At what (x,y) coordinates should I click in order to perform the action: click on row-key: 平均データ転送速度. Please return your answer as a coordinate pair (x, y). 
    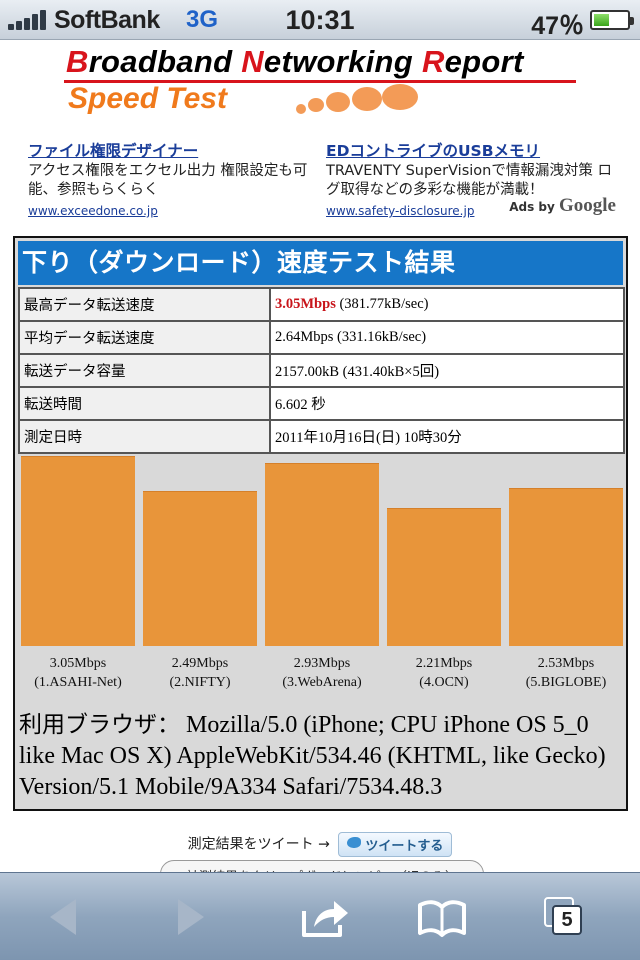
    Looking at the image, I should click on (144, 337).